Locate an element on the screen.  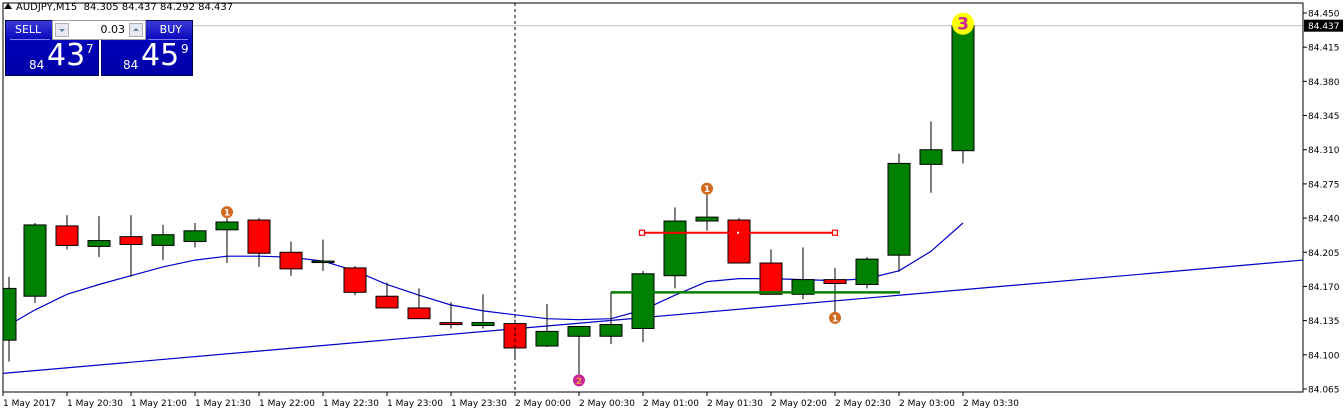
marker-label: 3 is located at coordinates (963, 25).